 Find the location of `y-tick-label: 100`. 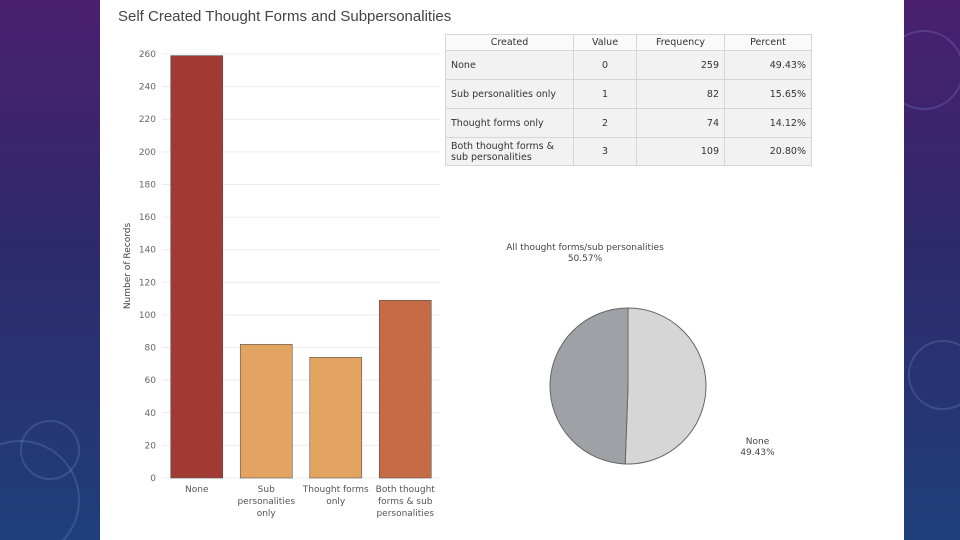

y-tick-label: 100 is located at coordinates (147, 316).